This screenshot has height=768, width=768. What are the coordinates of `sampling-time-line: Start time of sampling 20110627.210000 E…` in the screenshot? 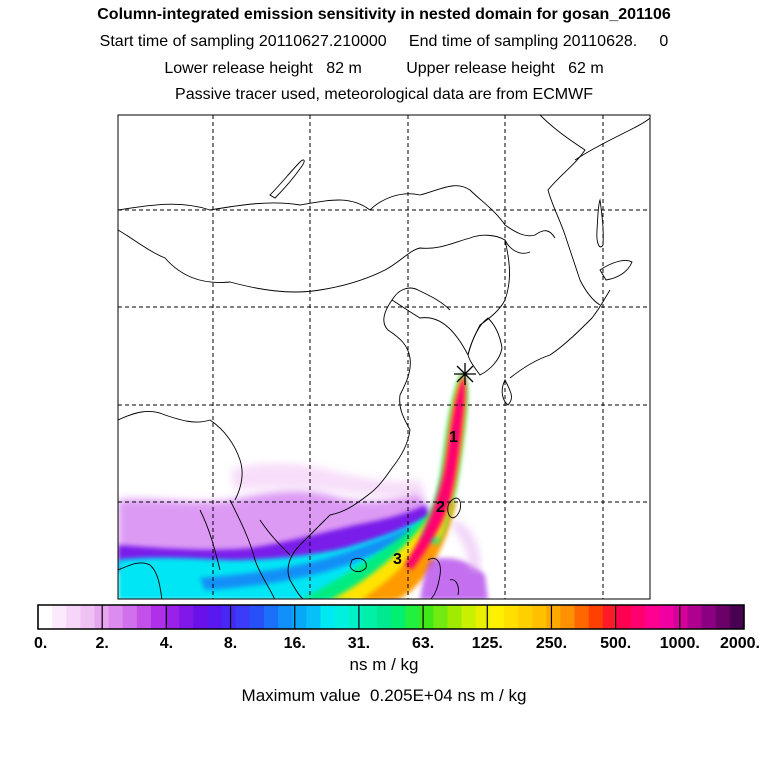 It's located at (384, 41).